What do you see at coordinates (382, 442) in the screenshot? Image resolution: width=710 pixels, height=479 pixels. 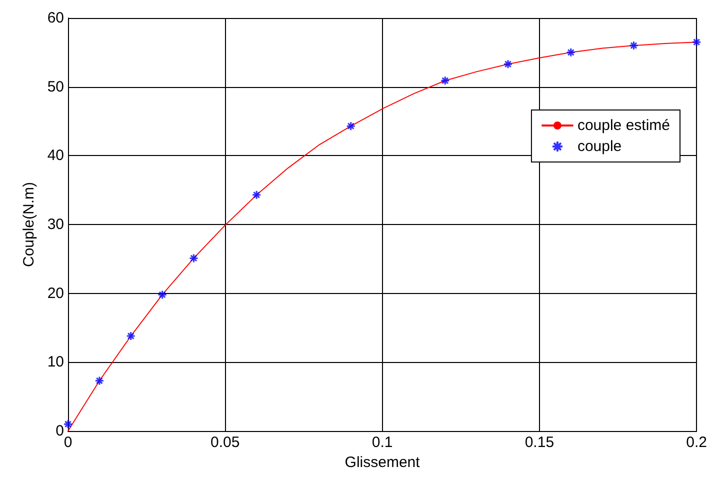 I see `x-tick-label: 0.1` at bounding box center [382, 442].